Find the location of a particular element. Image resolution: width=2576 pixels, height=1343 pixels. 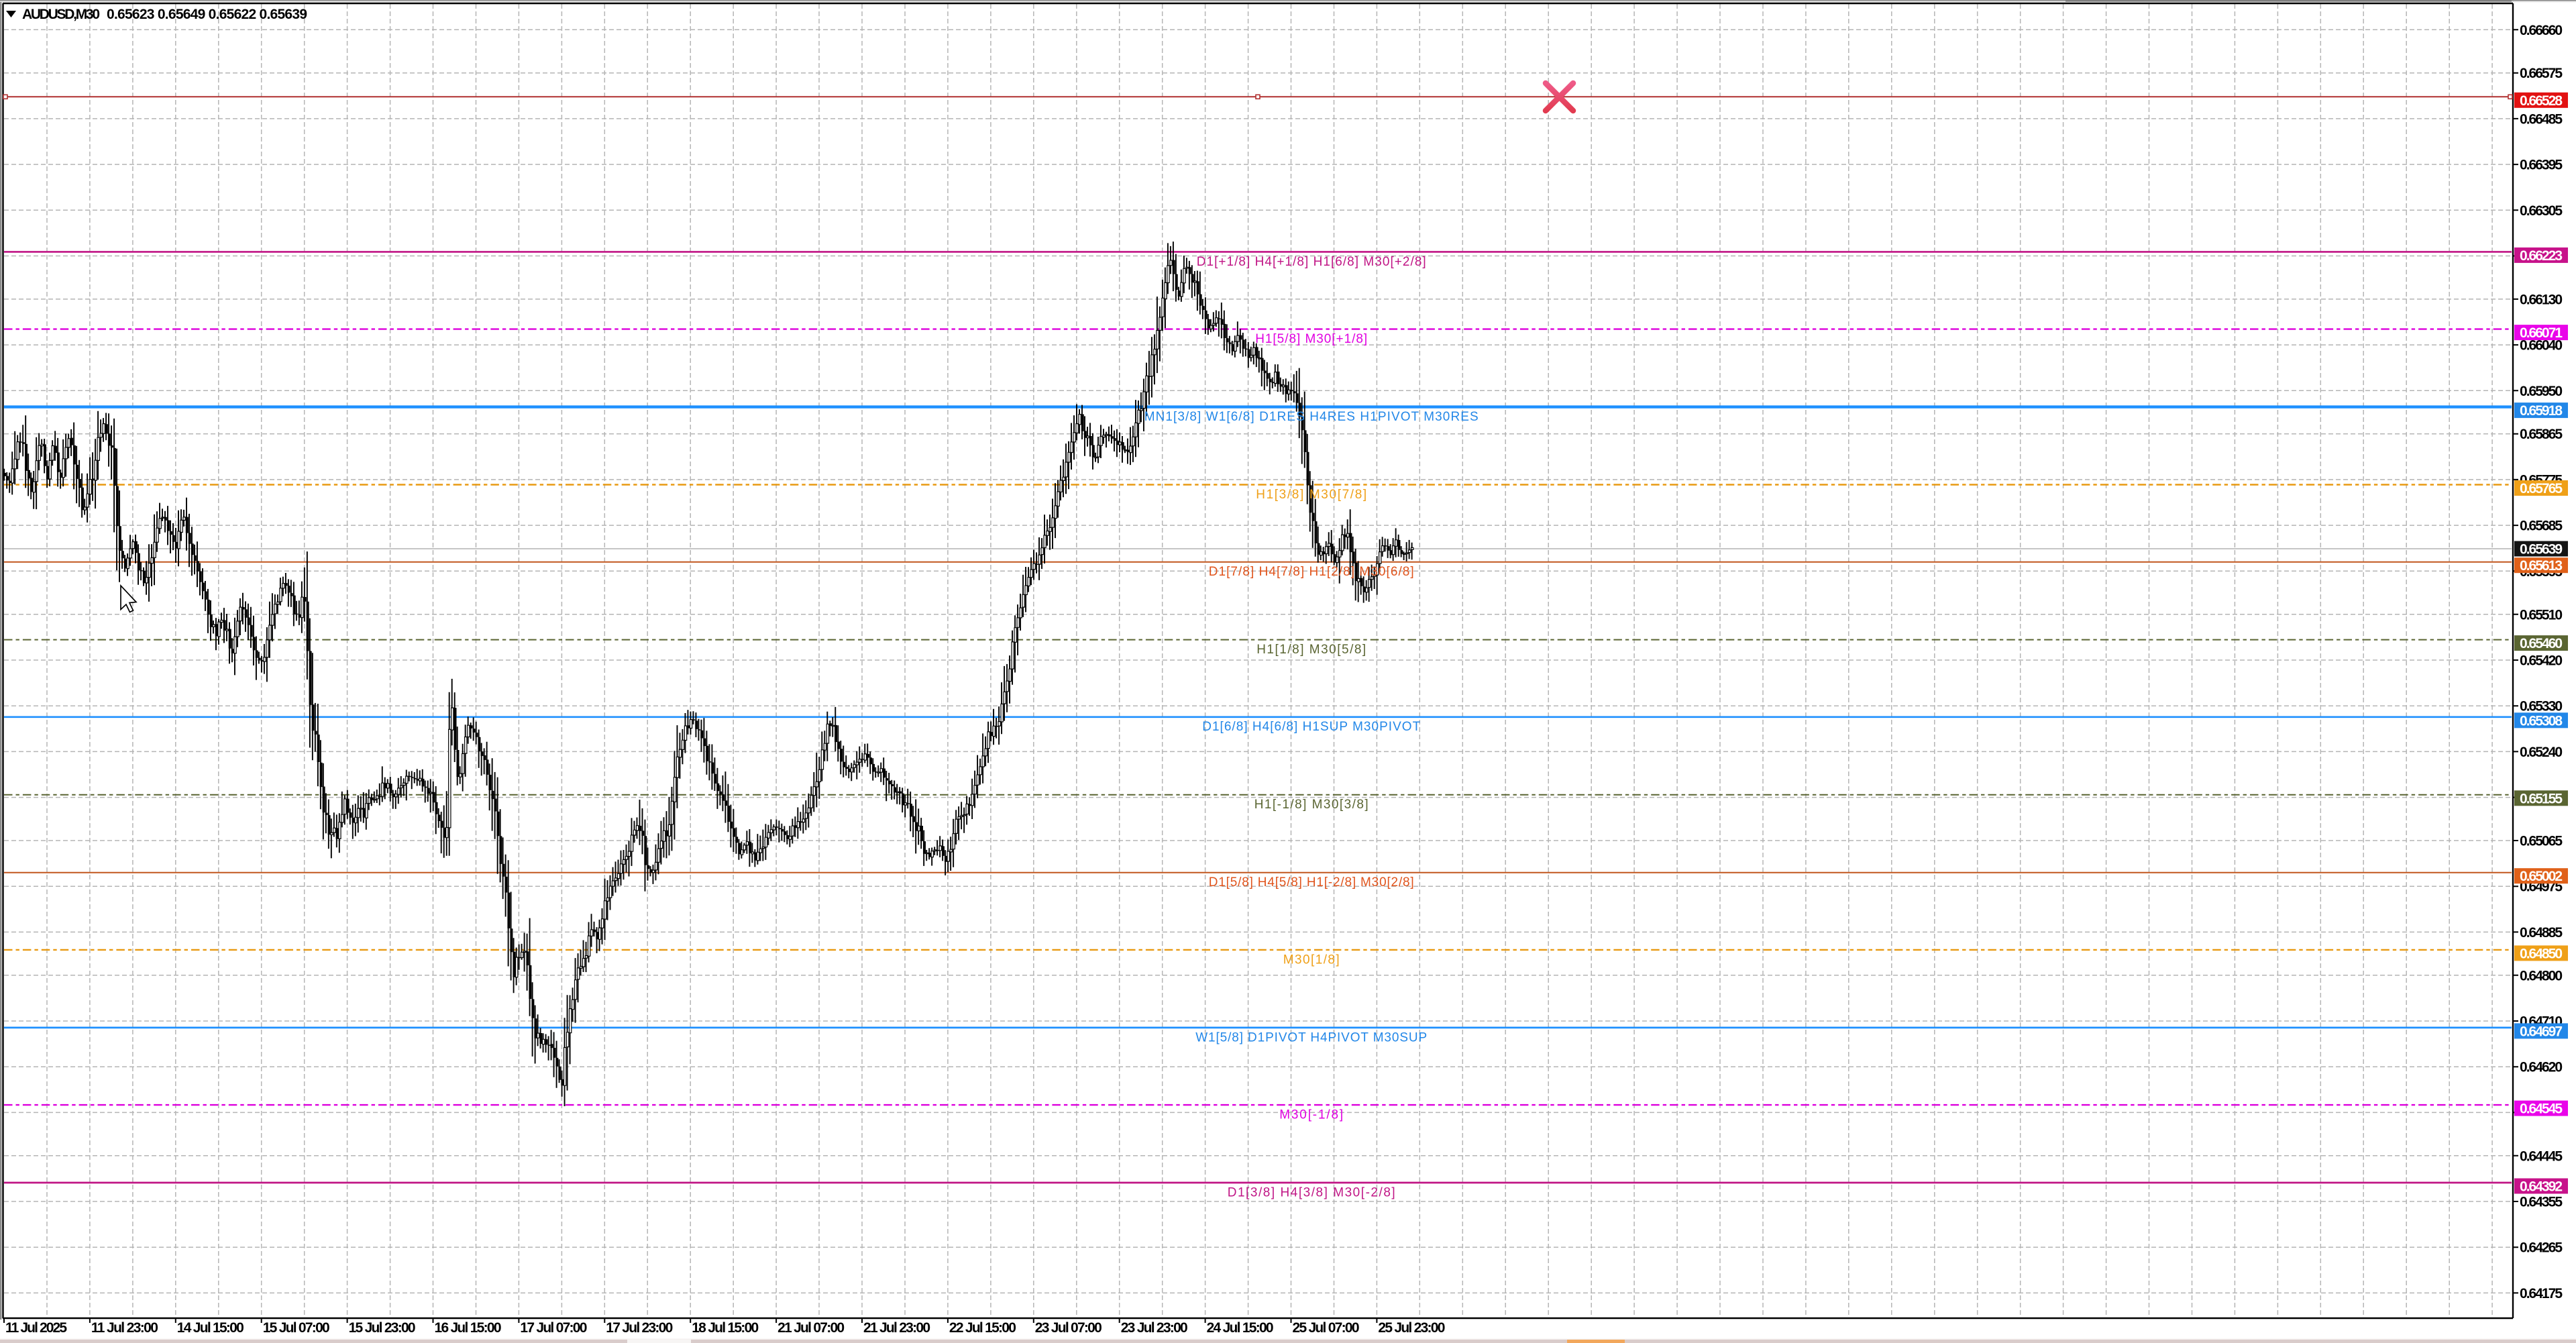

svg-text: 0.64885 is located at coordinates (2541, 933).